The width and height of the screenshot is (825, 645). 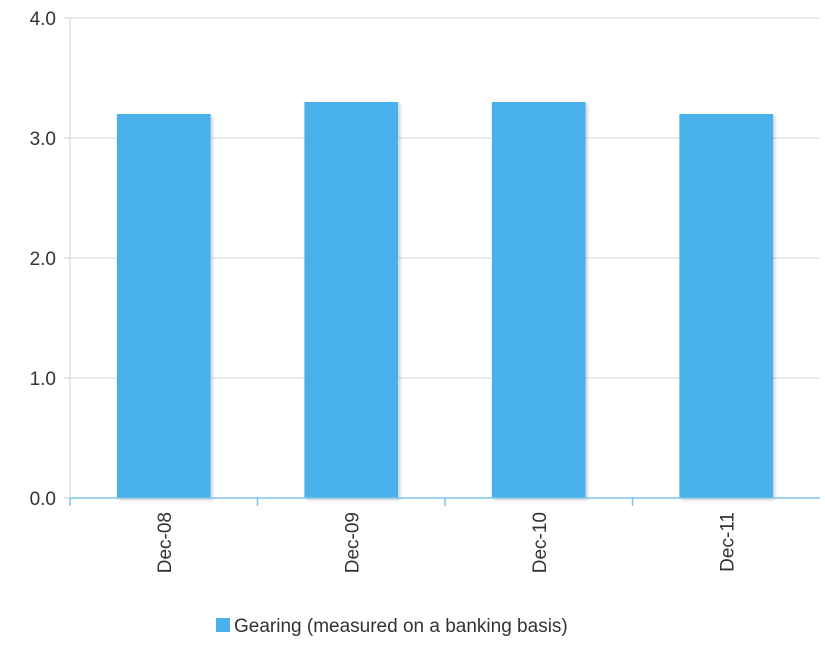 I want to click on y-tick-label: 4.0, so click(x=43, y=19).